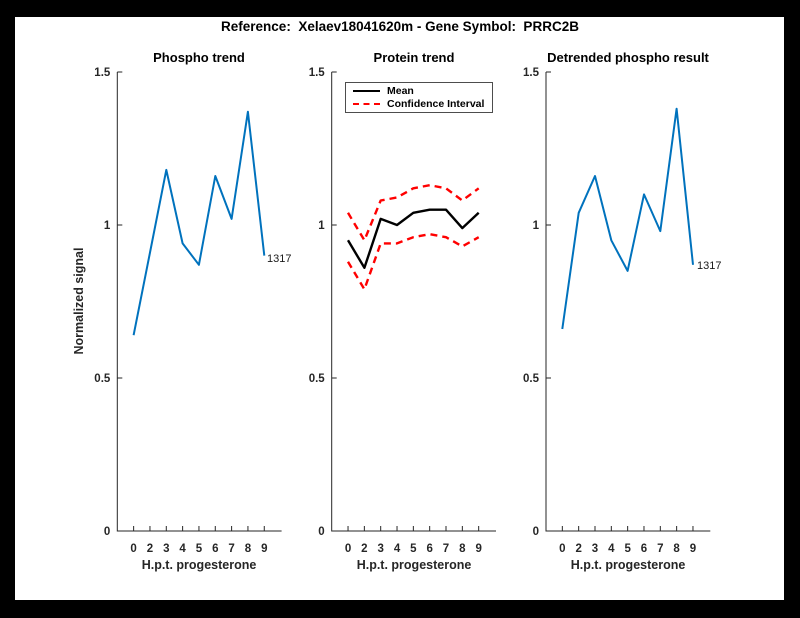  I want to click on subplot2-title: Protein trend, so click(414, 57).